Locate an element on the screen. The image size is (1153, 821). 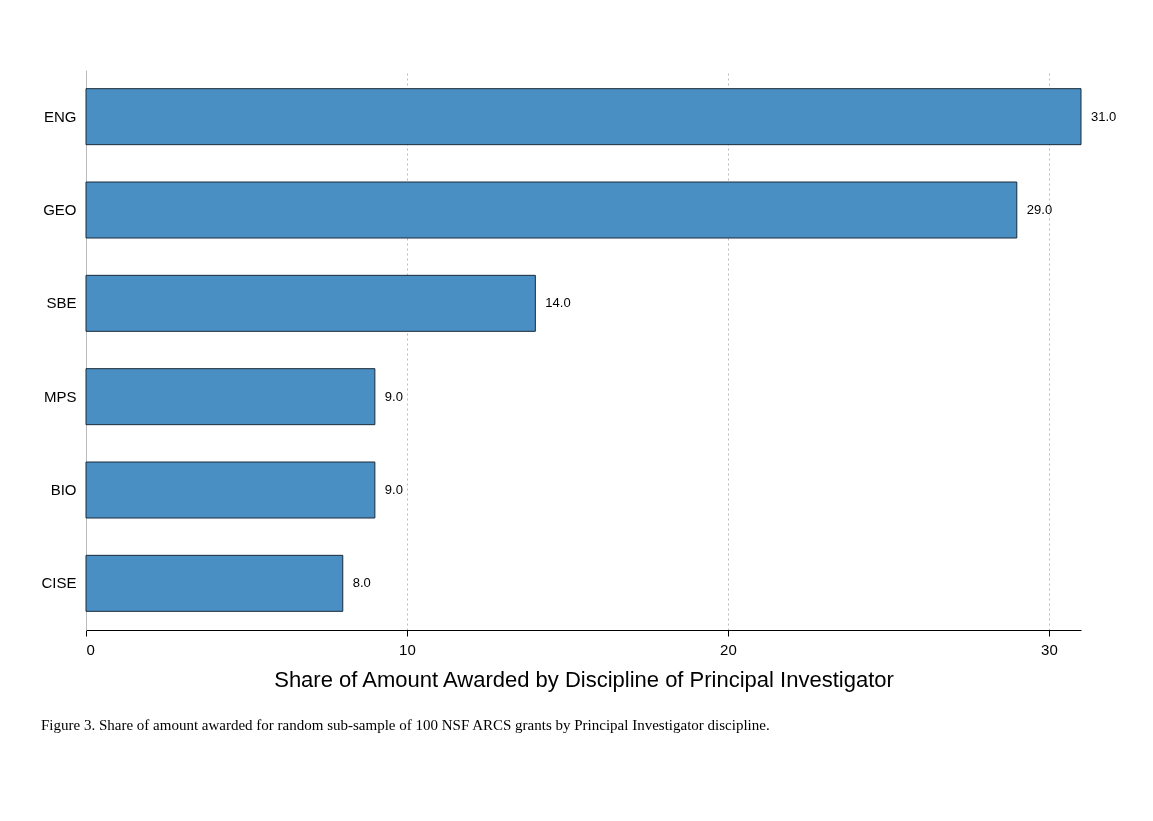
x-tick-label: 10 is located at coordinates (407, 649).